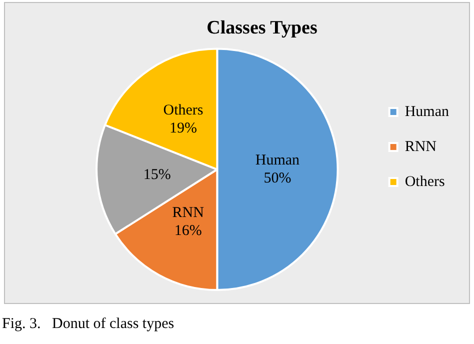  Describe the element at coordinates (157, 175) in the screenshot. I see `data-label: 15%` at that location.